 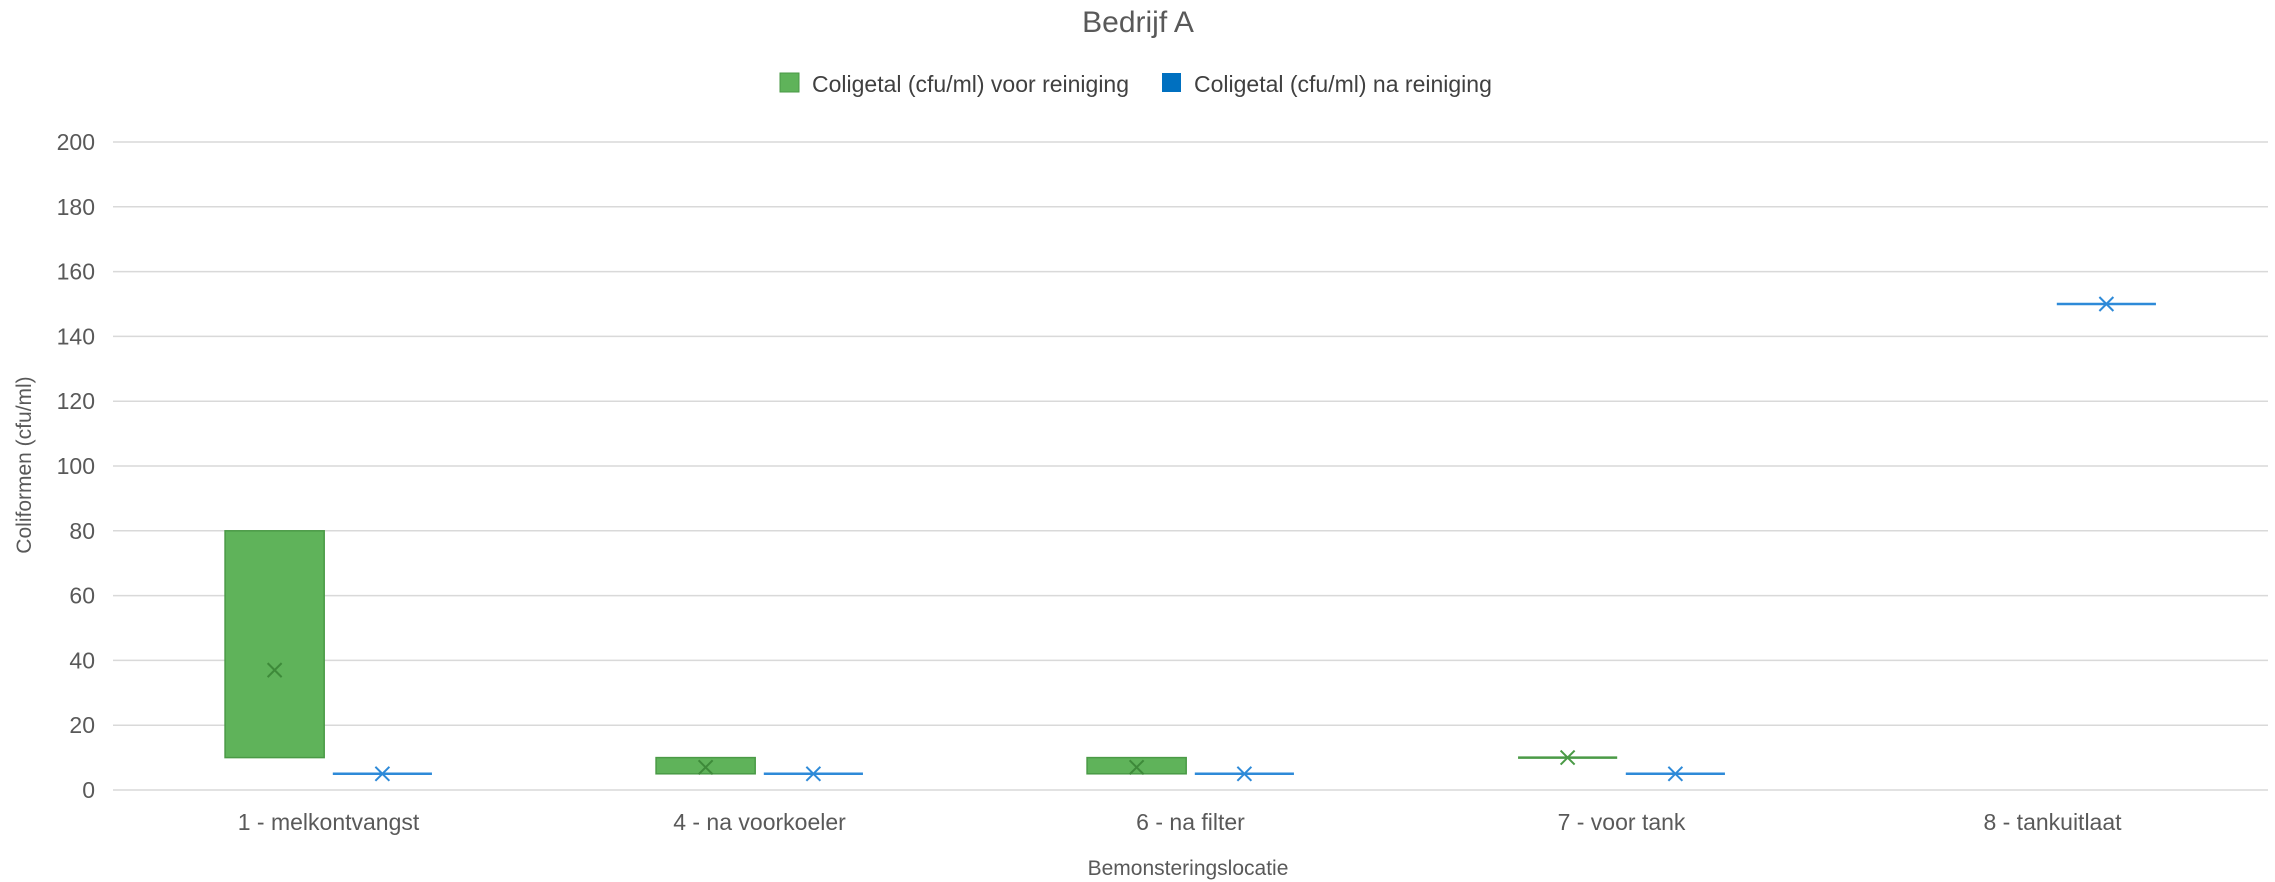 I want to click on x-tick-label: 4 - na voorkoeler, so click(x=759, y=822).